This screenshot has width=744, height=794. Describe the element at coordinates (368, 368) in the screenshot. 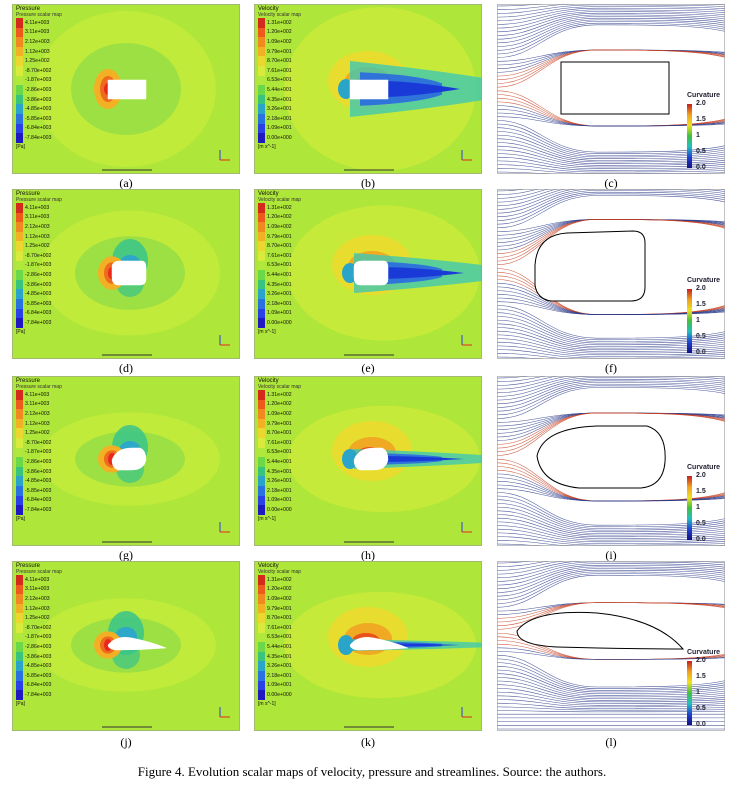

I see `subfigure-label: (e)` at that location.